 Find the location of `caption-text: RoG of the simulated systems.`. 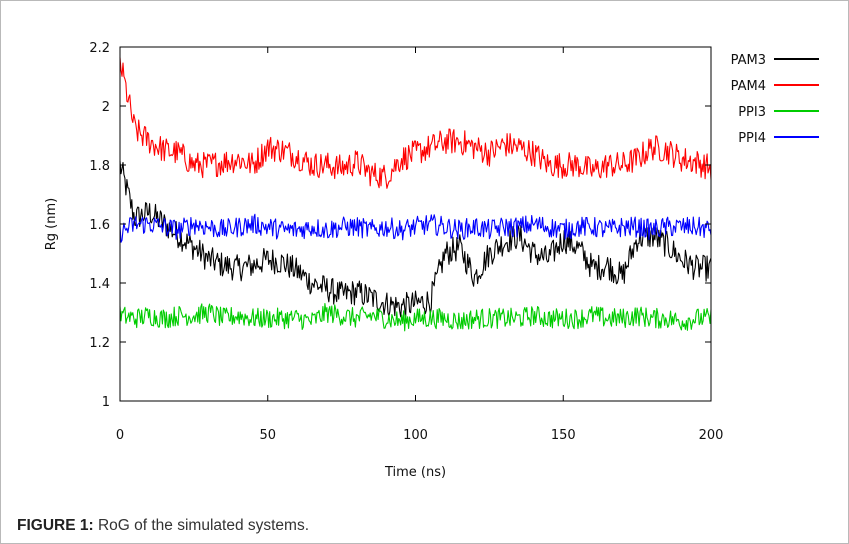

caption-text: RoG of the simulated systems. is located at coordinates (203, 525).